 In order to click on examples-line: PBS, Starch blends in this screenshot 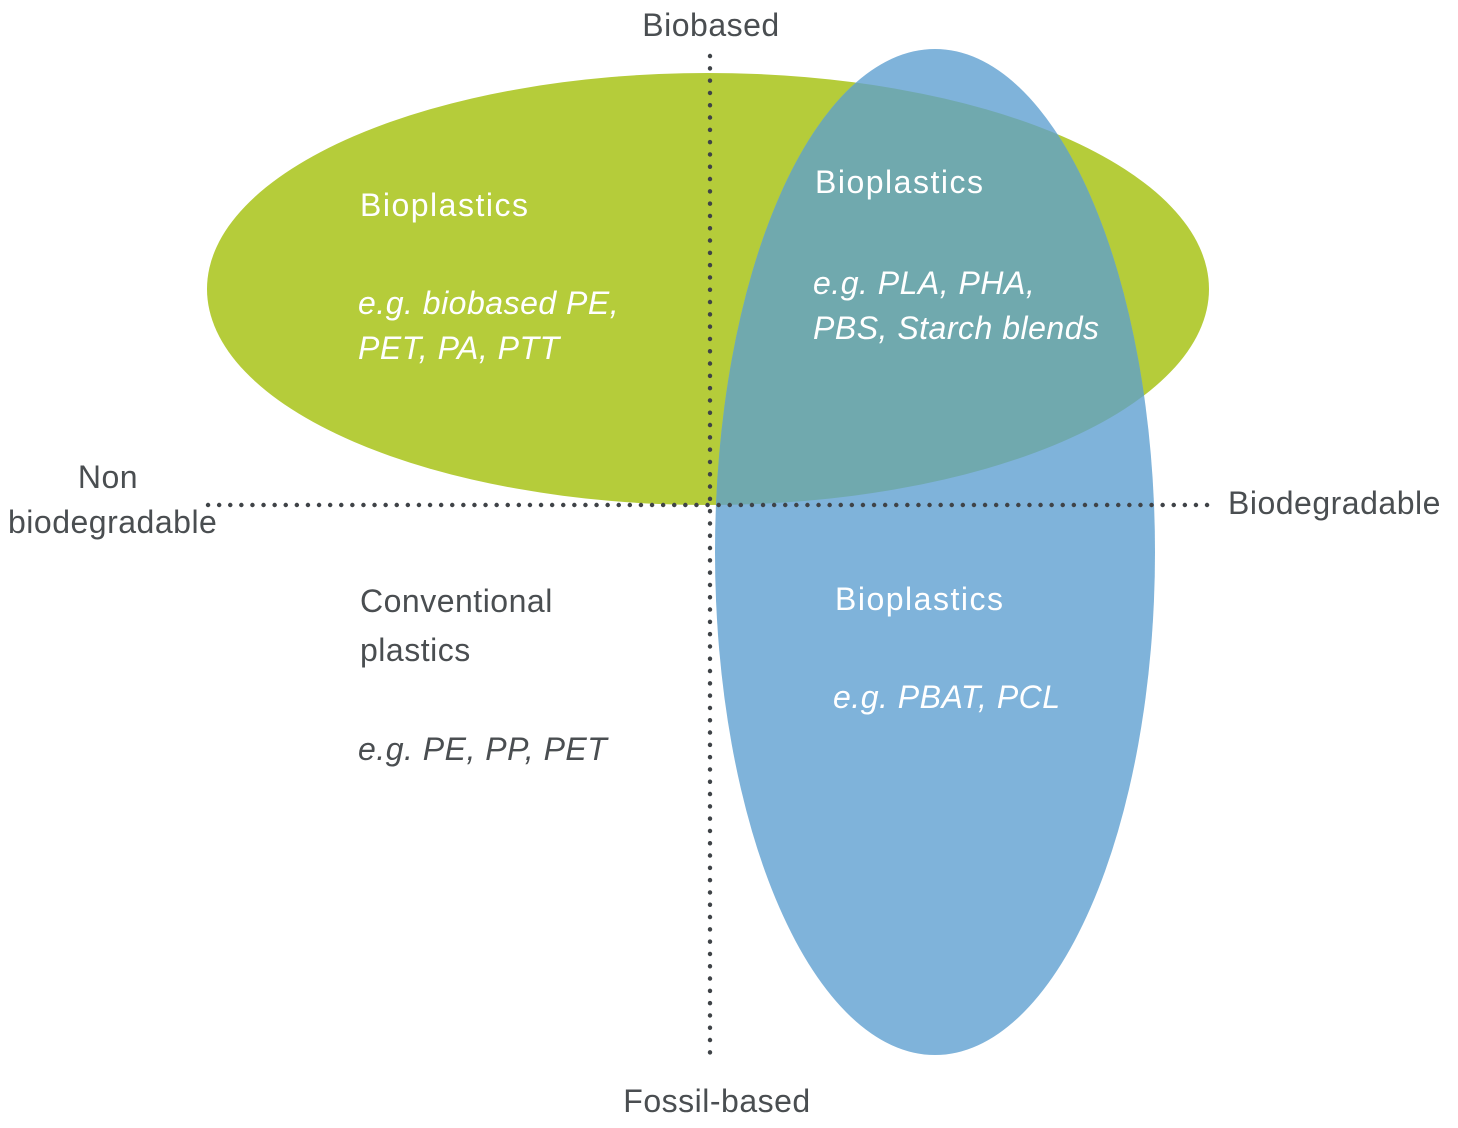, I will do `click(956, 328)`.